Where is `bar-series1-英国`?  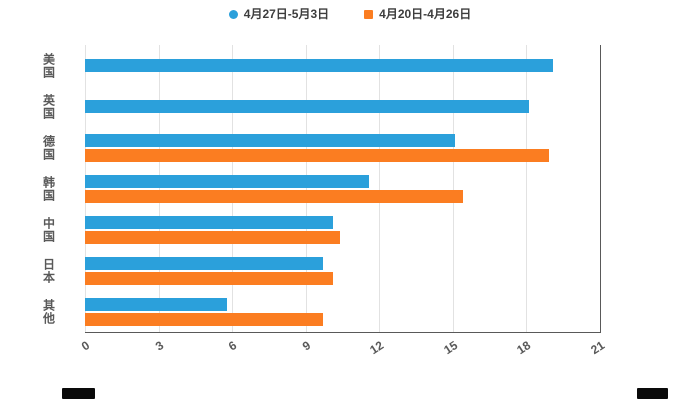
bar-series1-英国 is located at coordinates (307, 106).